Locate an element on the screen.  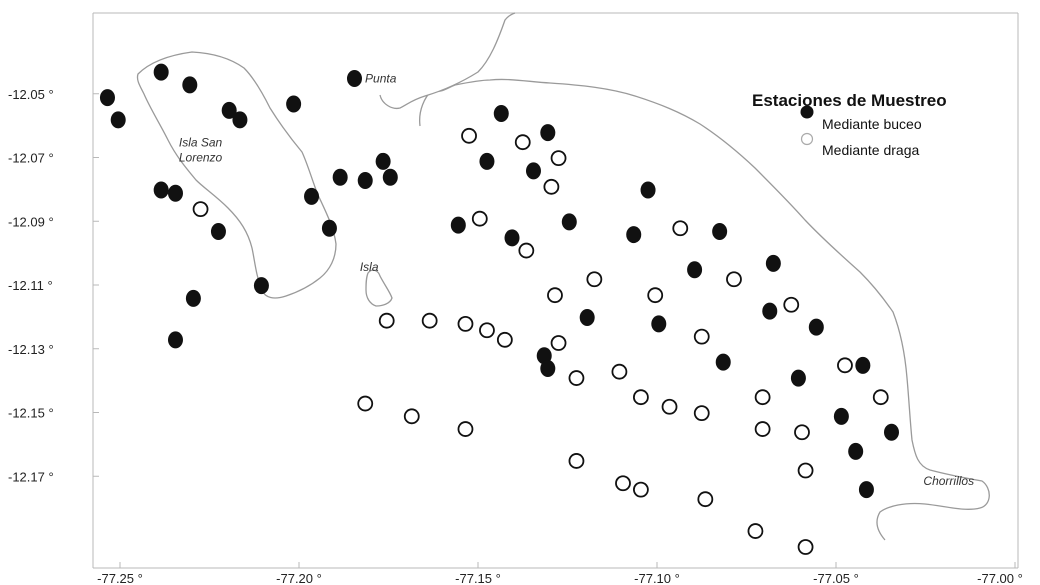
legend-marker-filled is located at coordinates (807, 112).